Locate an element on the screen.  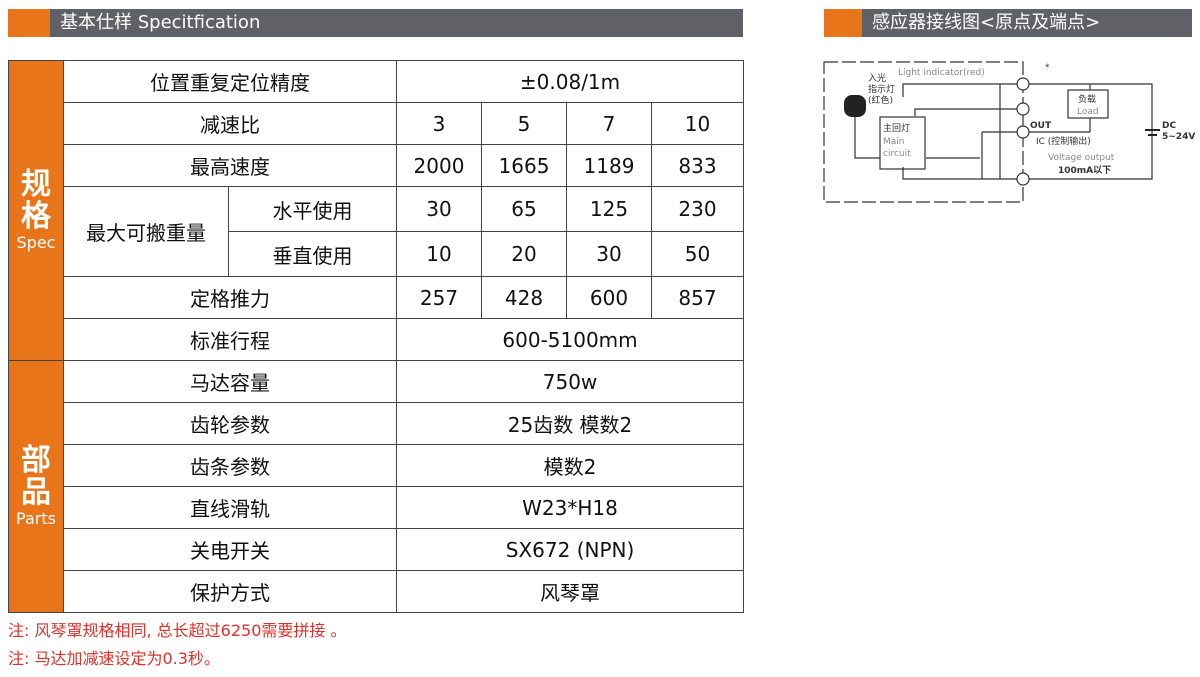
table-row: 最大可搬重量 水平使用 30 65 125 230 is located at coordinates (377, 231).